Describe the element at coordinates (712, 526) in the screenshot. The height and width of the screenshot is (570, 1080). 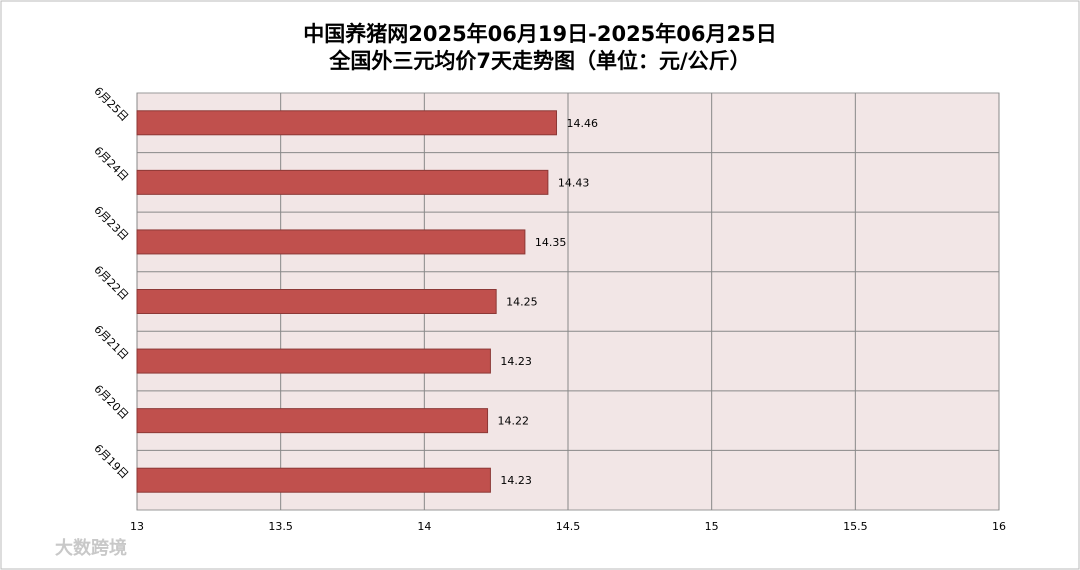
I see `x-tick-label: 15` at that location.